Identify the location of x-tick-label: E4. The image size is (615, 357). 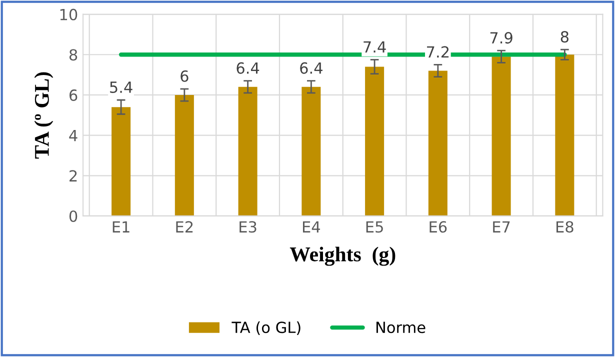
(311, 226).